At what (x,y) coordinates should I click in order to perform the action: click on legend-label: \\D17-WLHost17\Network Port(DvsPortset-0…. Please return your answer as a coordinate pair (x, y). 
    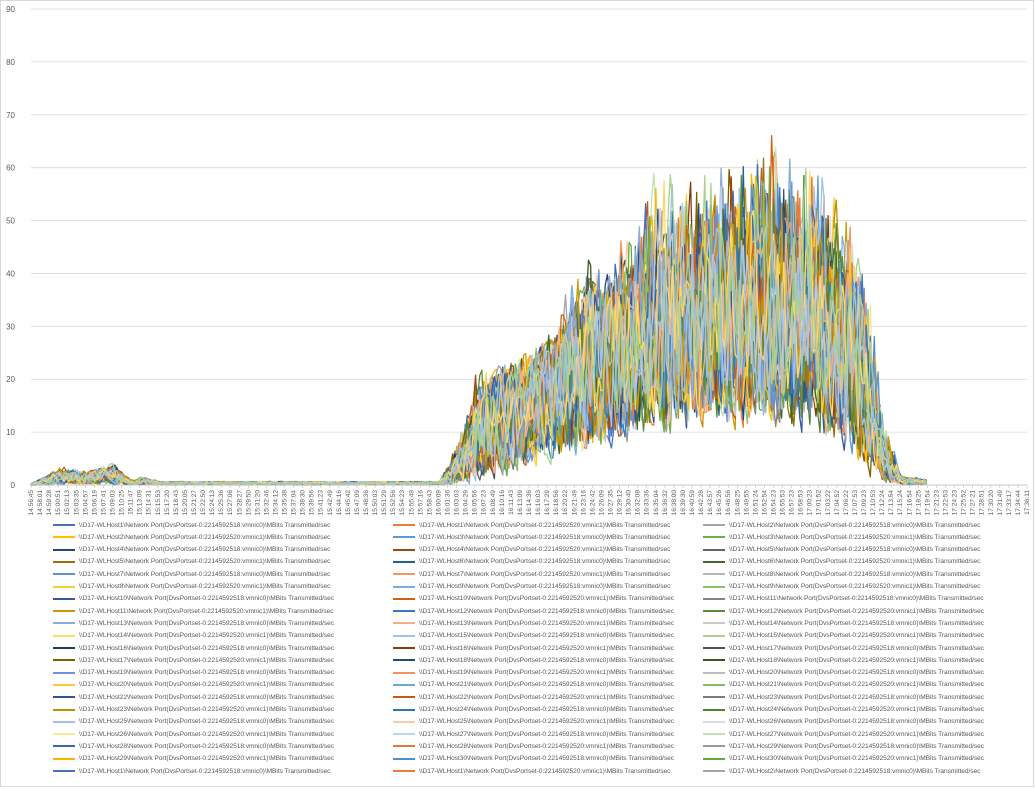
    Looking at the image, I should click on (857, 648).